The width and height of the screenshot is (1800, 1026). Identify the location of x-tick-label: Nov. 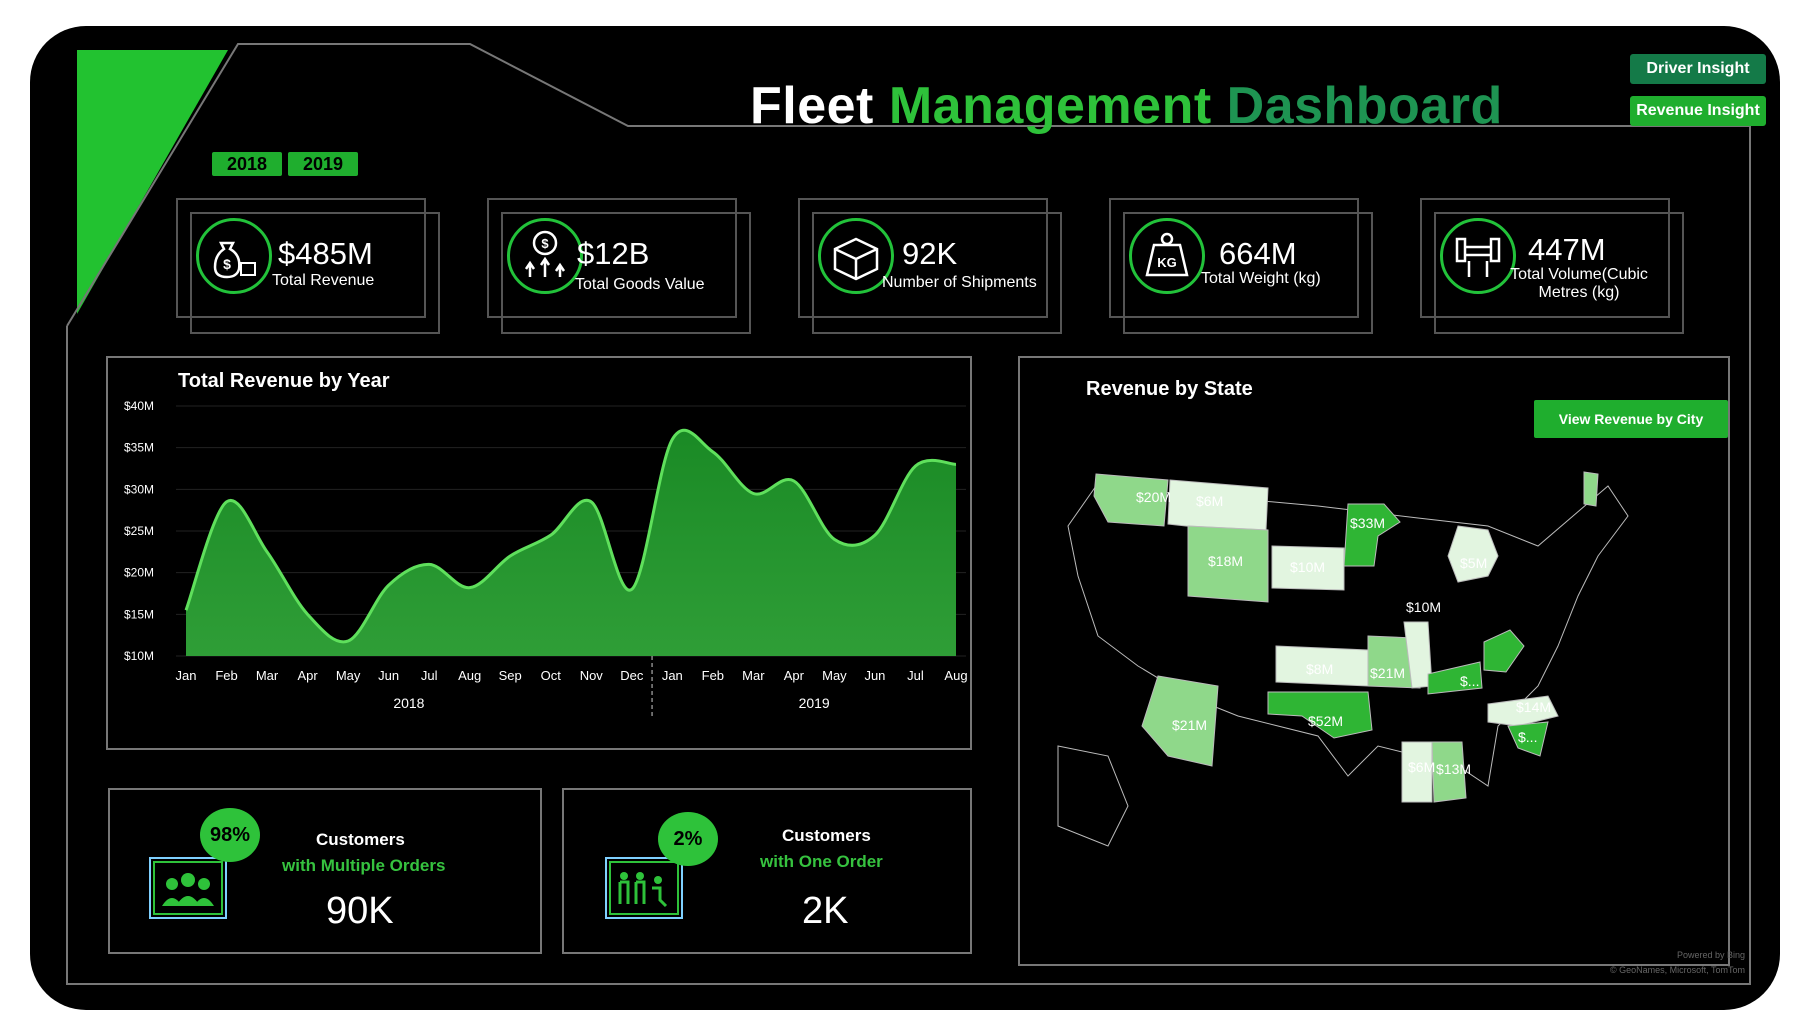
(592, 675).